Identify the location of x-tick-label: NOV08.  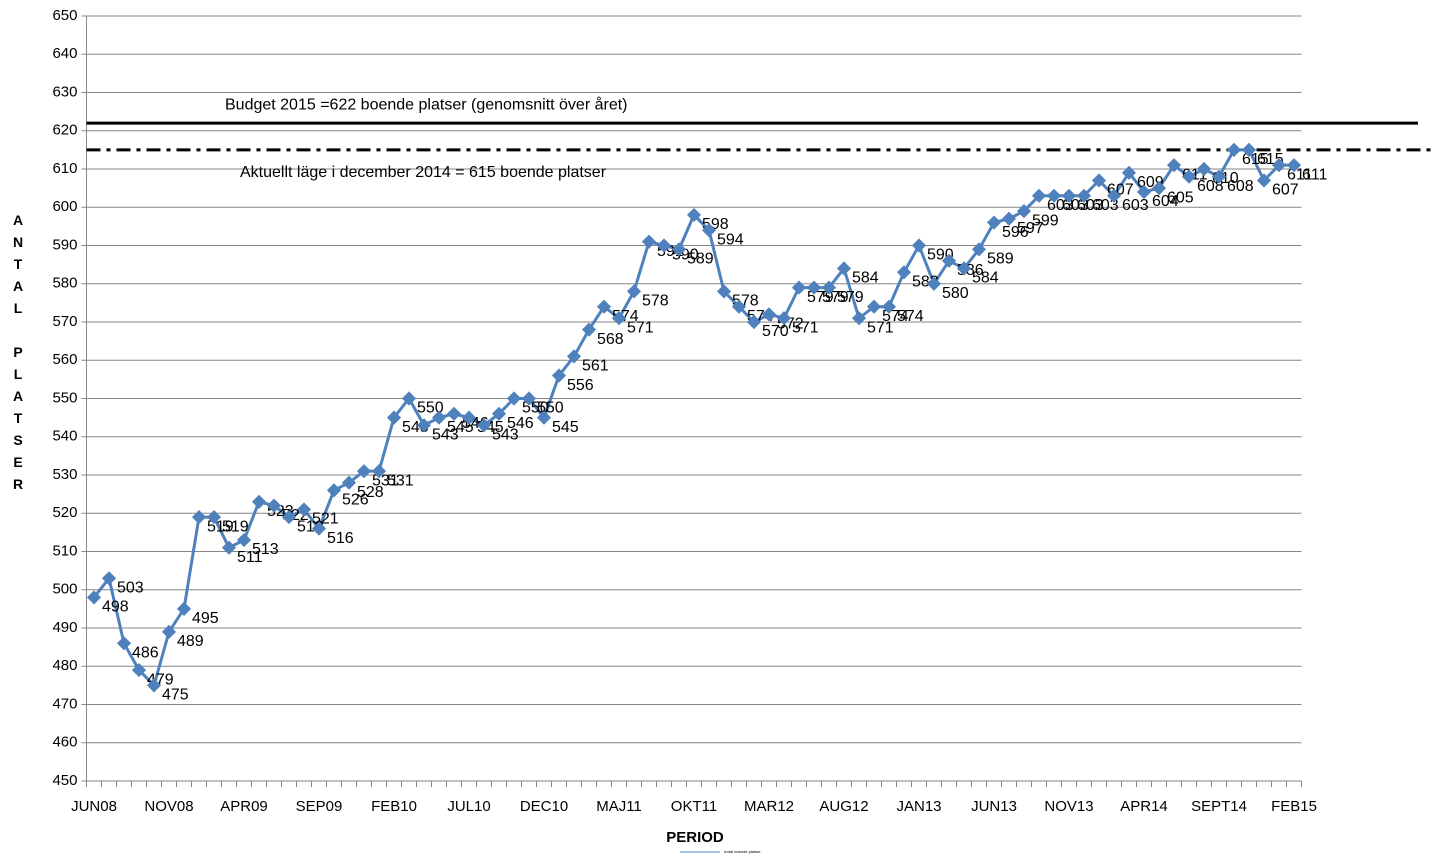
(168, 806).